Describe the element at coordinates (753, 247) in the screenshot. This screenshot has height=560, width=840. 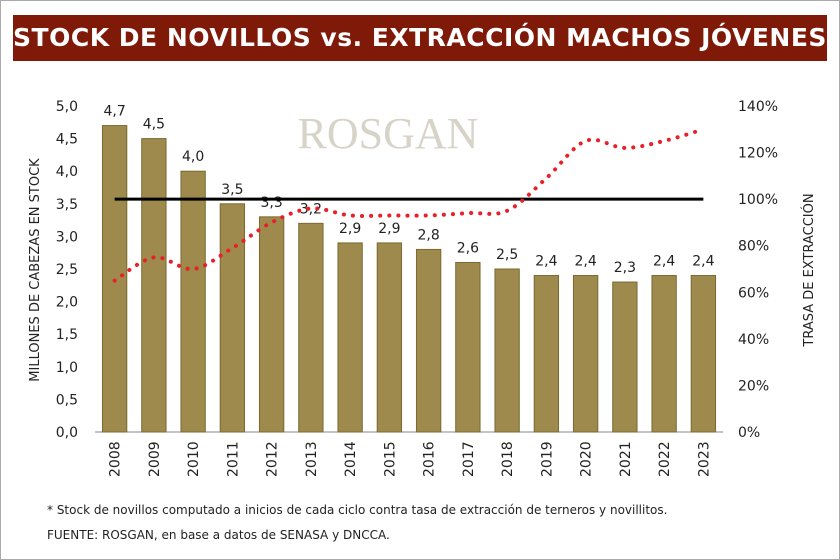
I see `y2-tick-label: 80%` at that location.